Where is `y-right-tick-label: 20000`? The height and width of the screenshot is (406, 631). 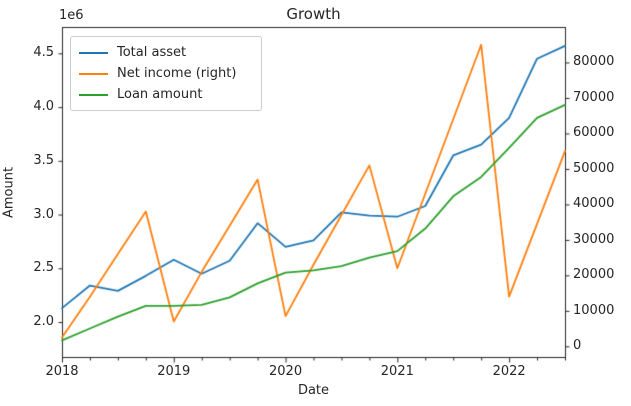 y-right-tick-label: 20000 is located at coordinates (594, 275).